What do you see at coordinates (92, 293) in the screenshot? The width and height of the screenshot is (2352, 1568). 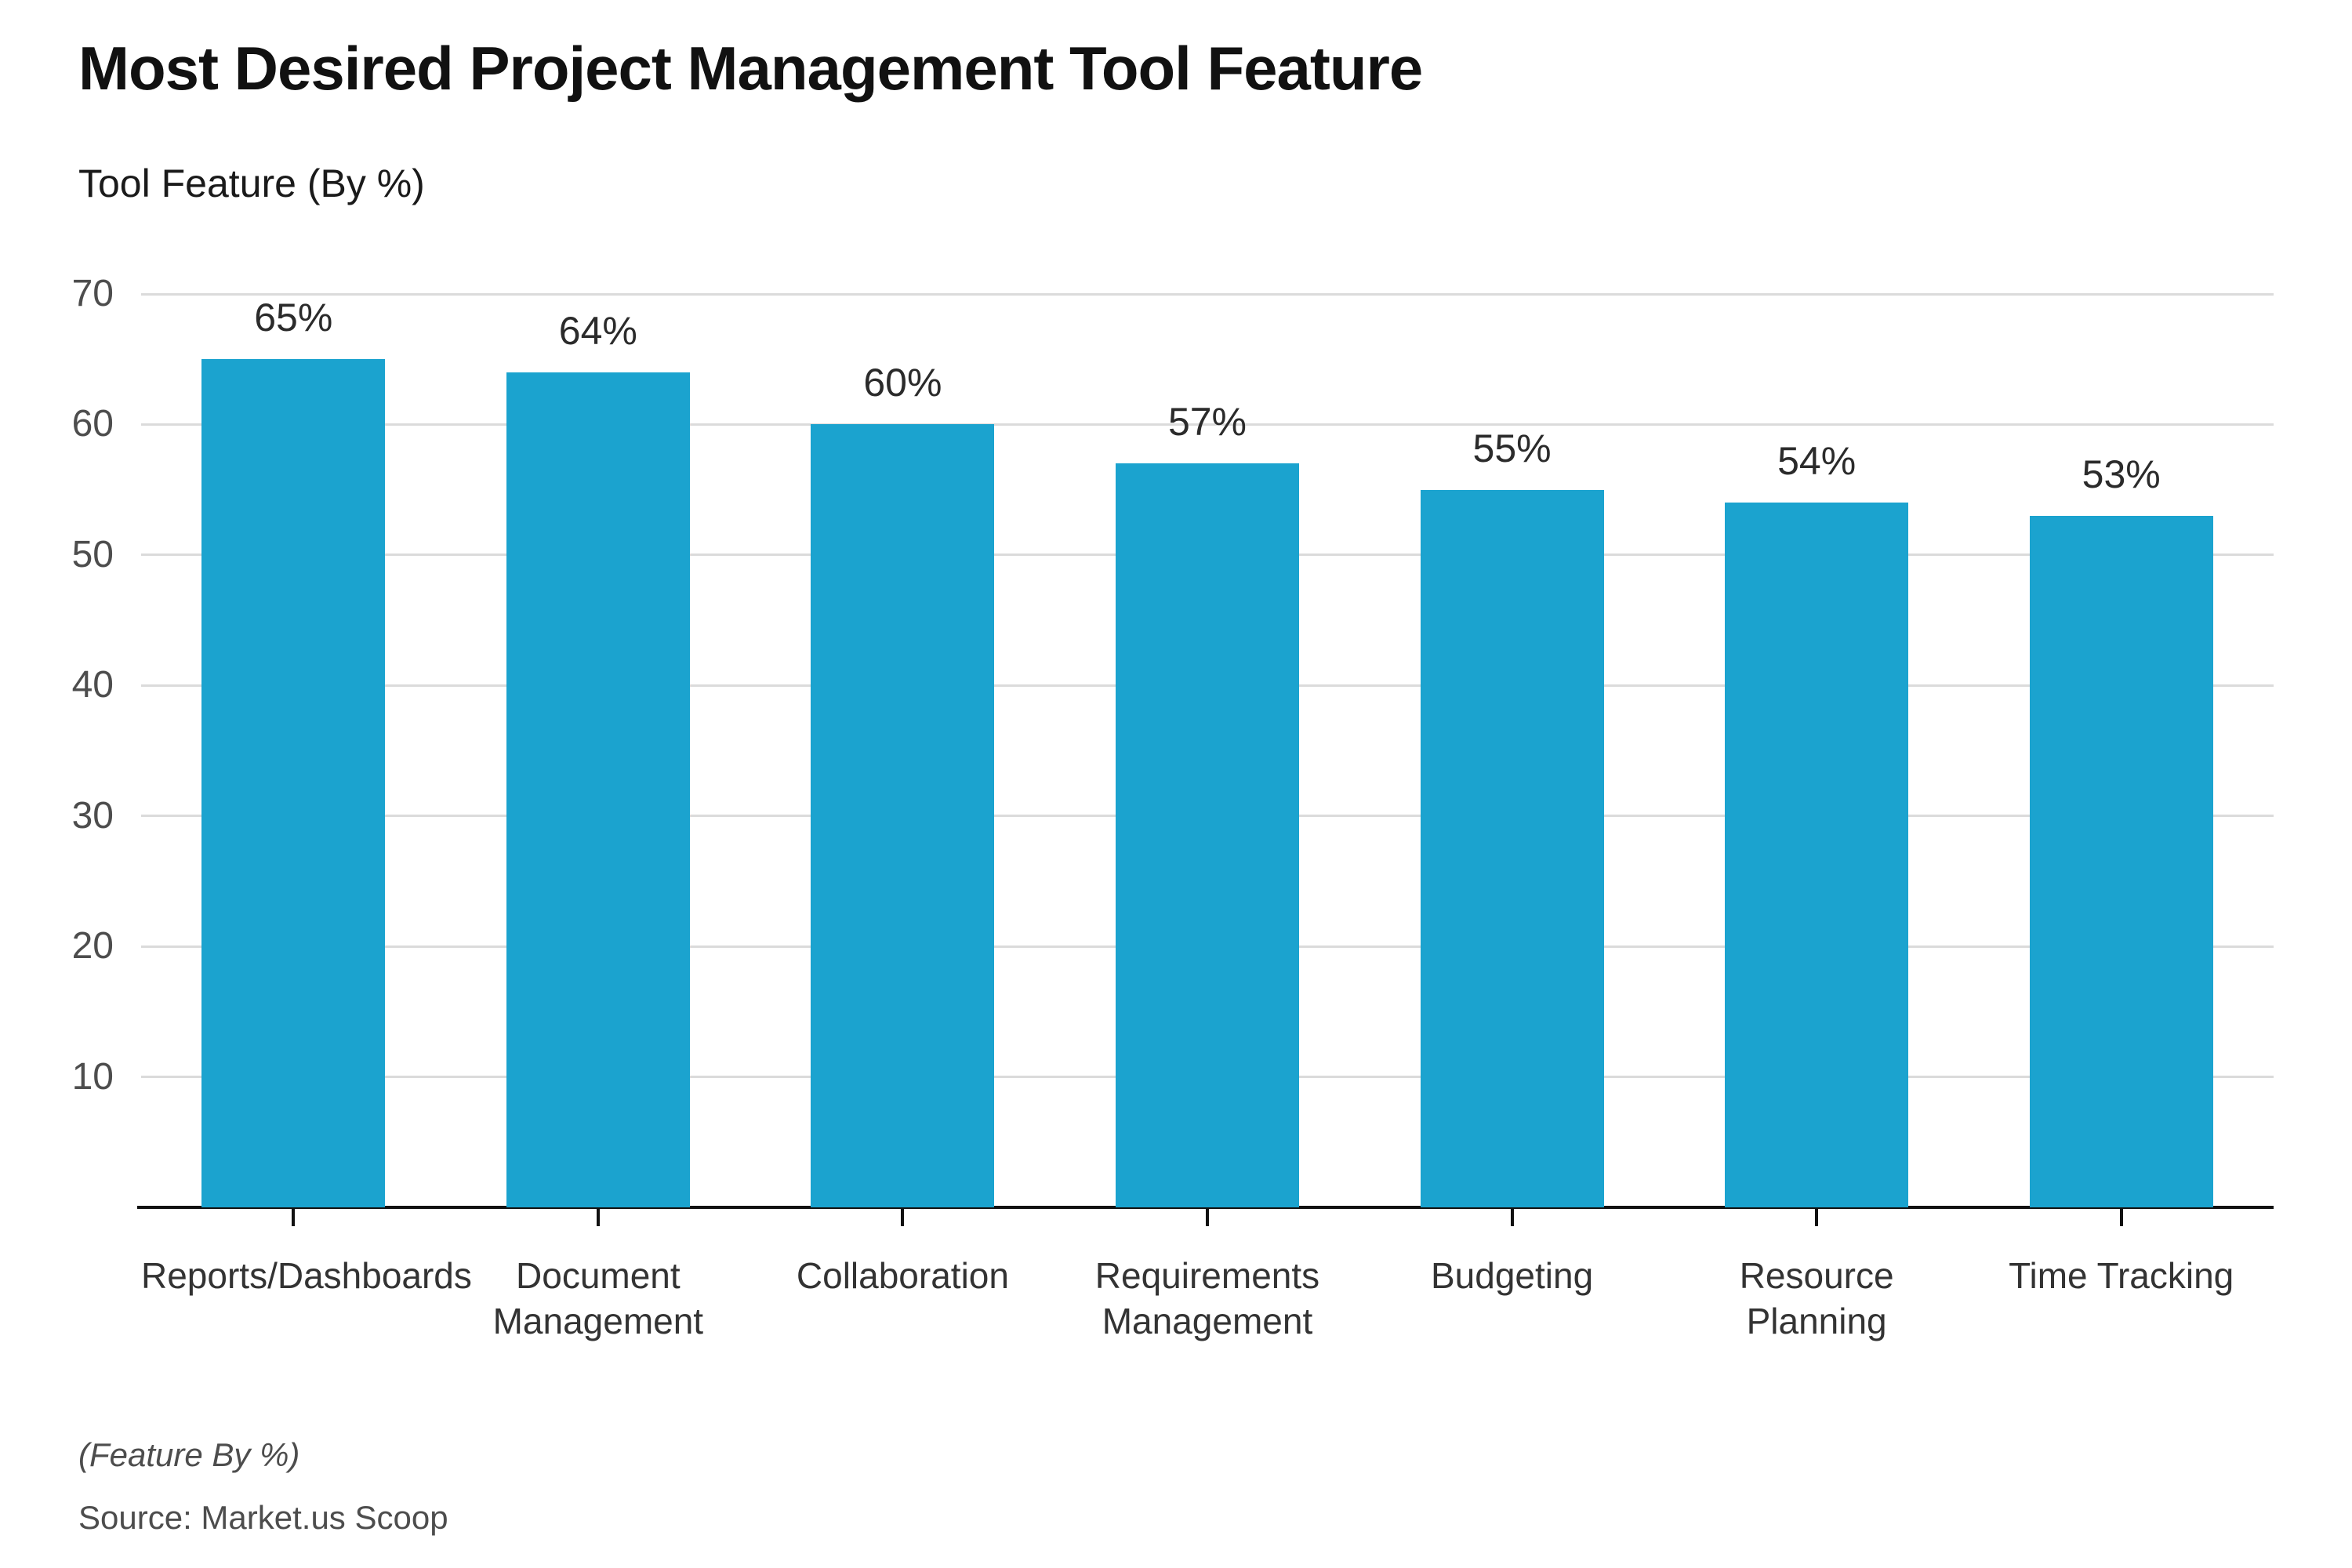 I see `y-tick-label: 70` at bounding box center [92, 293].